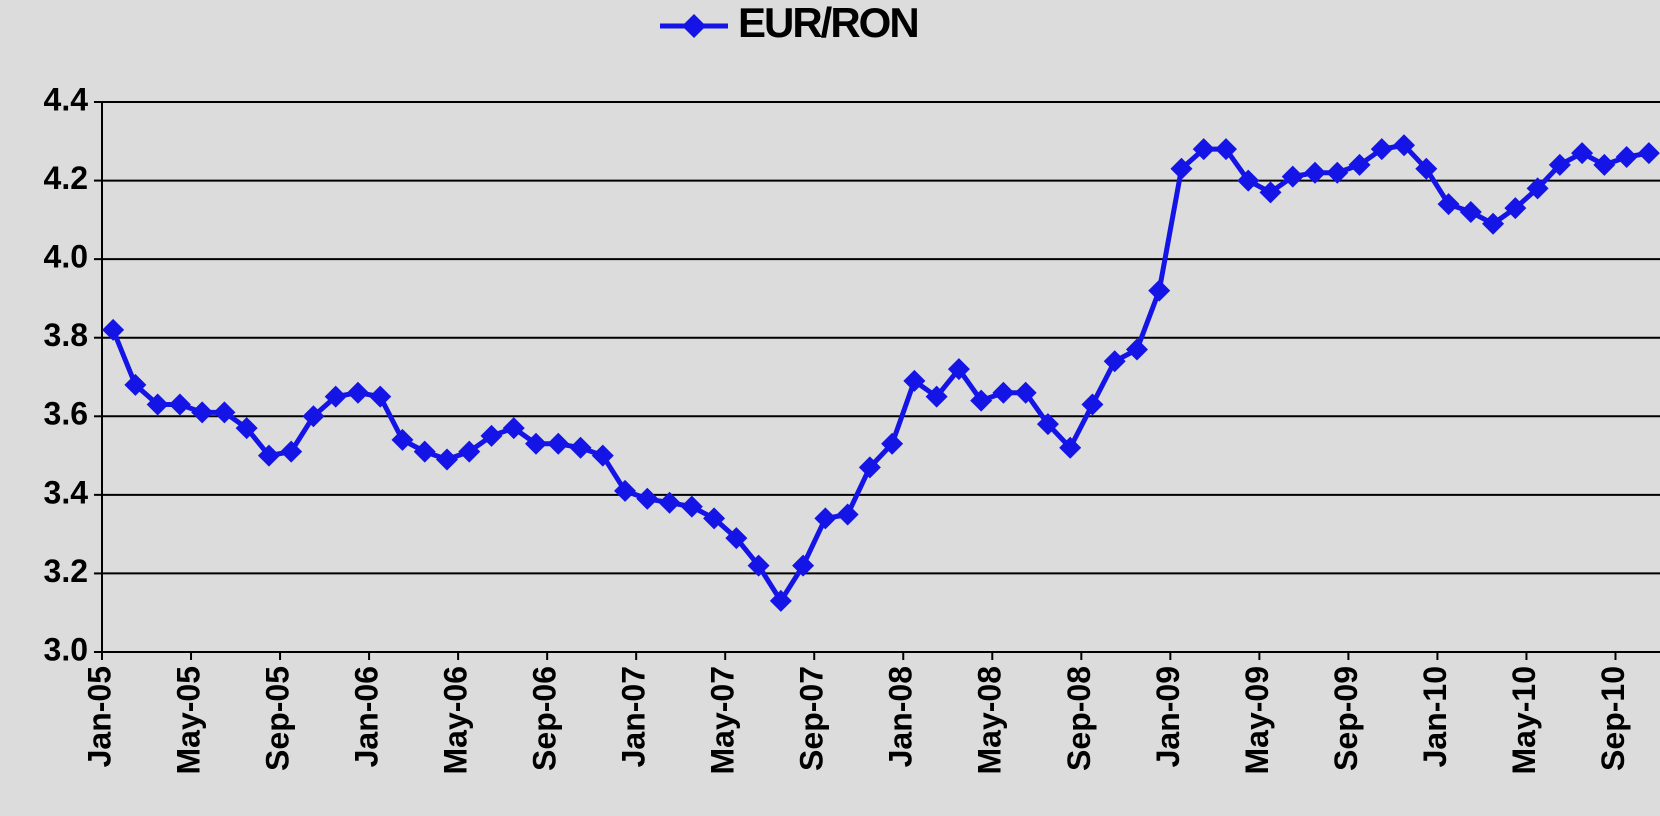  I want to click on y-tick-label: 4.4, so click(66, 99).